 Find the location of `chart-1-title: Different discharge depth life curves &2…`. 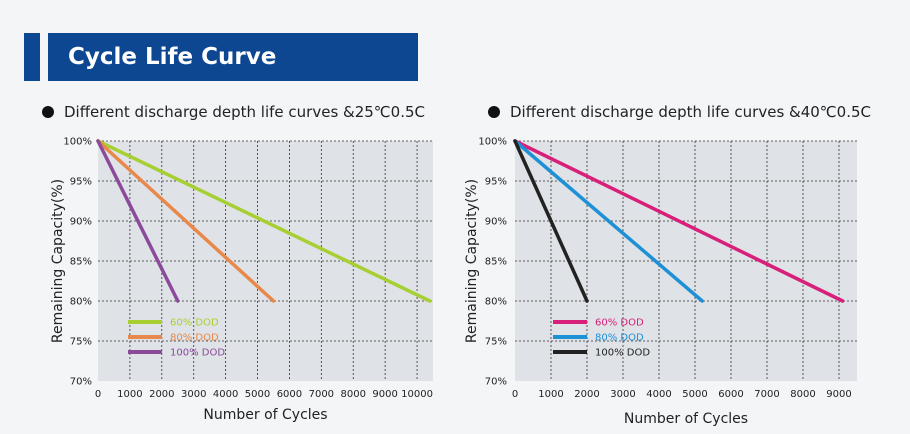

chart-1-title: Different discharge depth life curves &2… is located at coordinates (244, 112).